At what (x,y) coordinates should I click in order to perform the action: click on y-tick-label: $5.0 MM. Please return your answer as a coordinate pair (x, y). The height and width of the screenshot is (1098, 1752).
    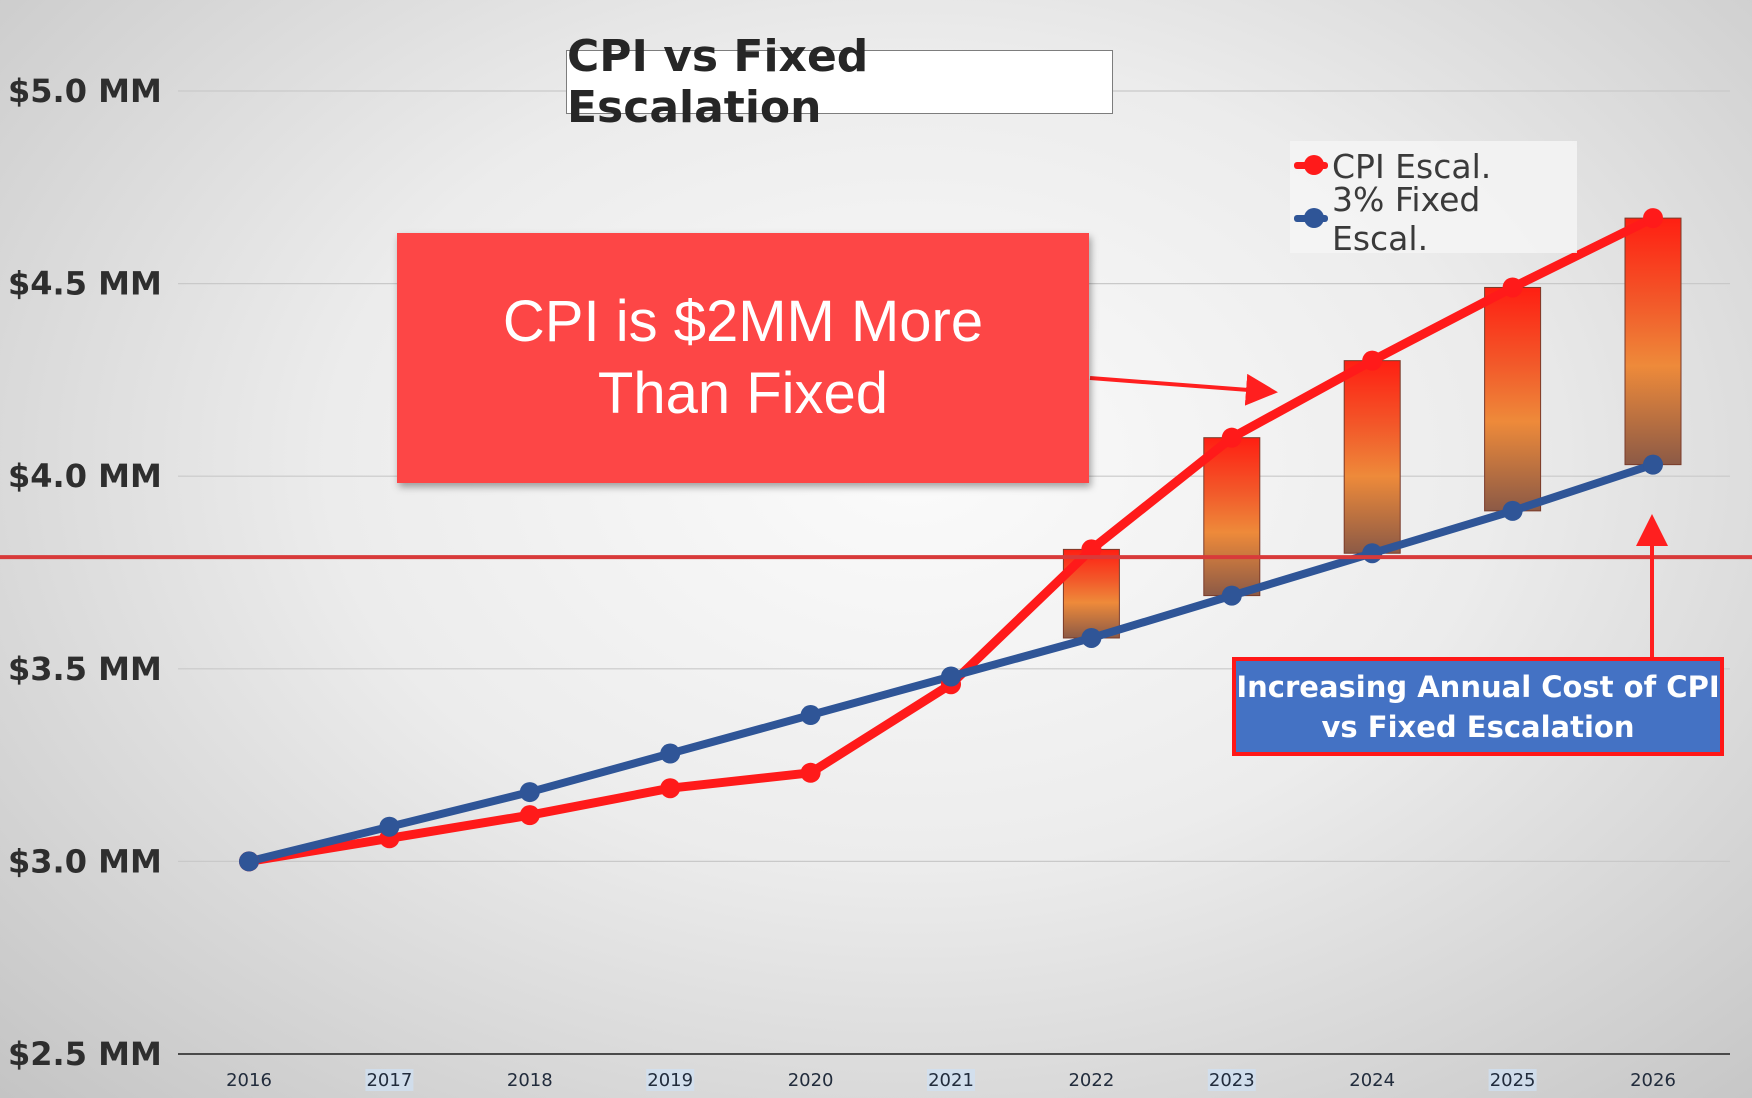
    Looking at the image, I should click on (85, 91).